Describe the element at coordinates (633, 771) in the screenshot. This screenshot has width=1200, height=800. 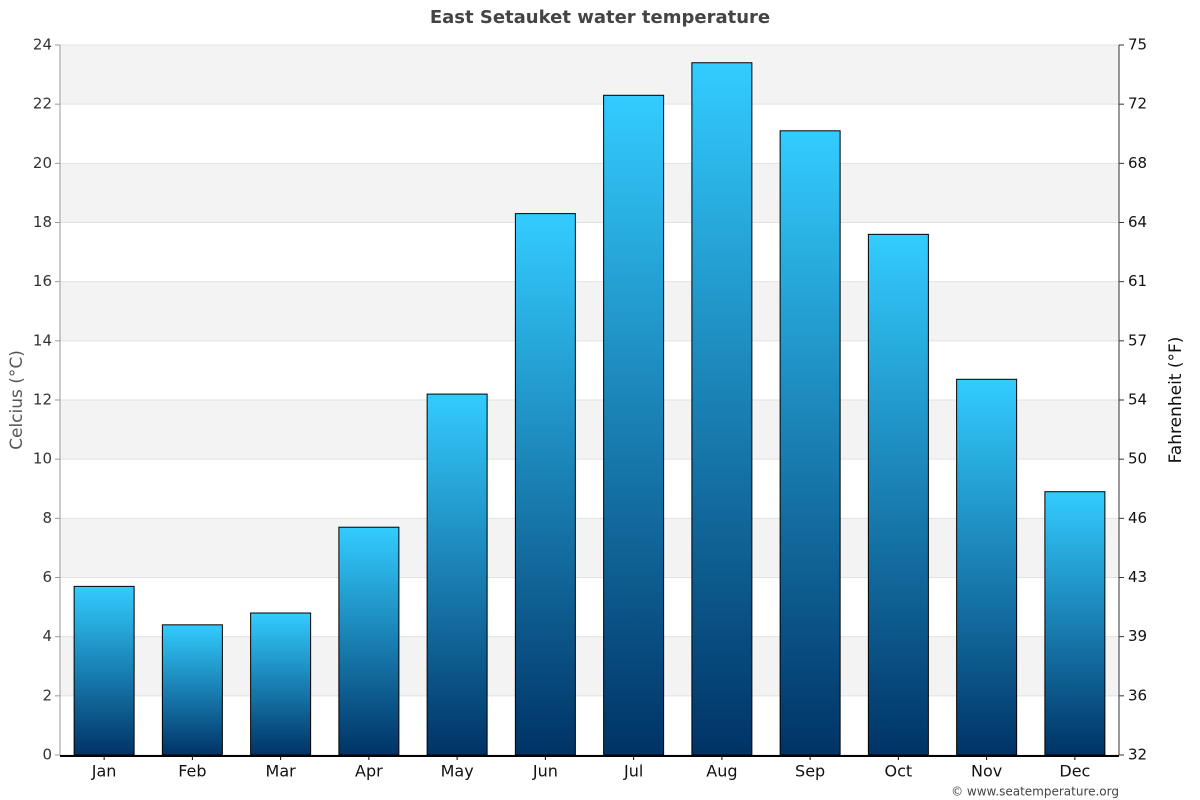
I see `x-tick-label: Jul` at that location.